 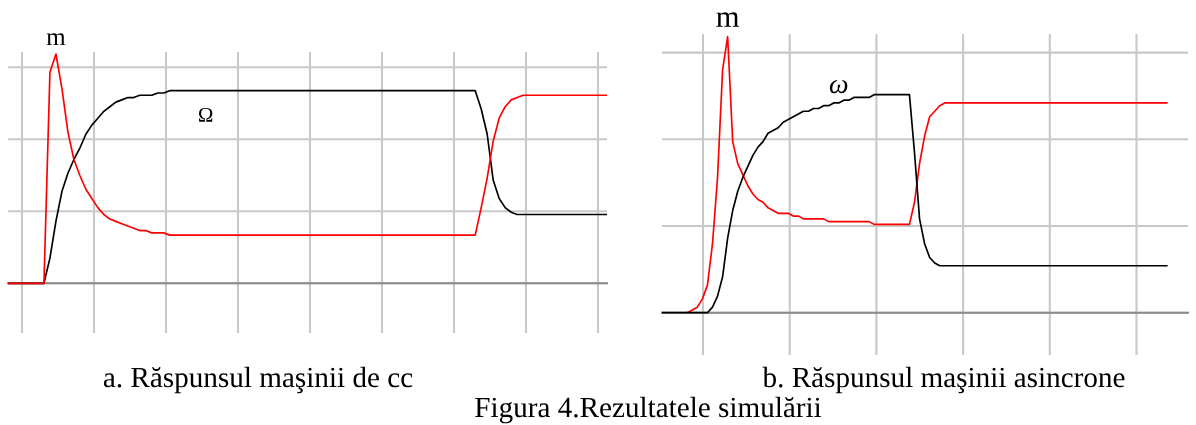 I want to click on text: b. Răspunsul maşinii asincrone, so click(x=943, y=380).